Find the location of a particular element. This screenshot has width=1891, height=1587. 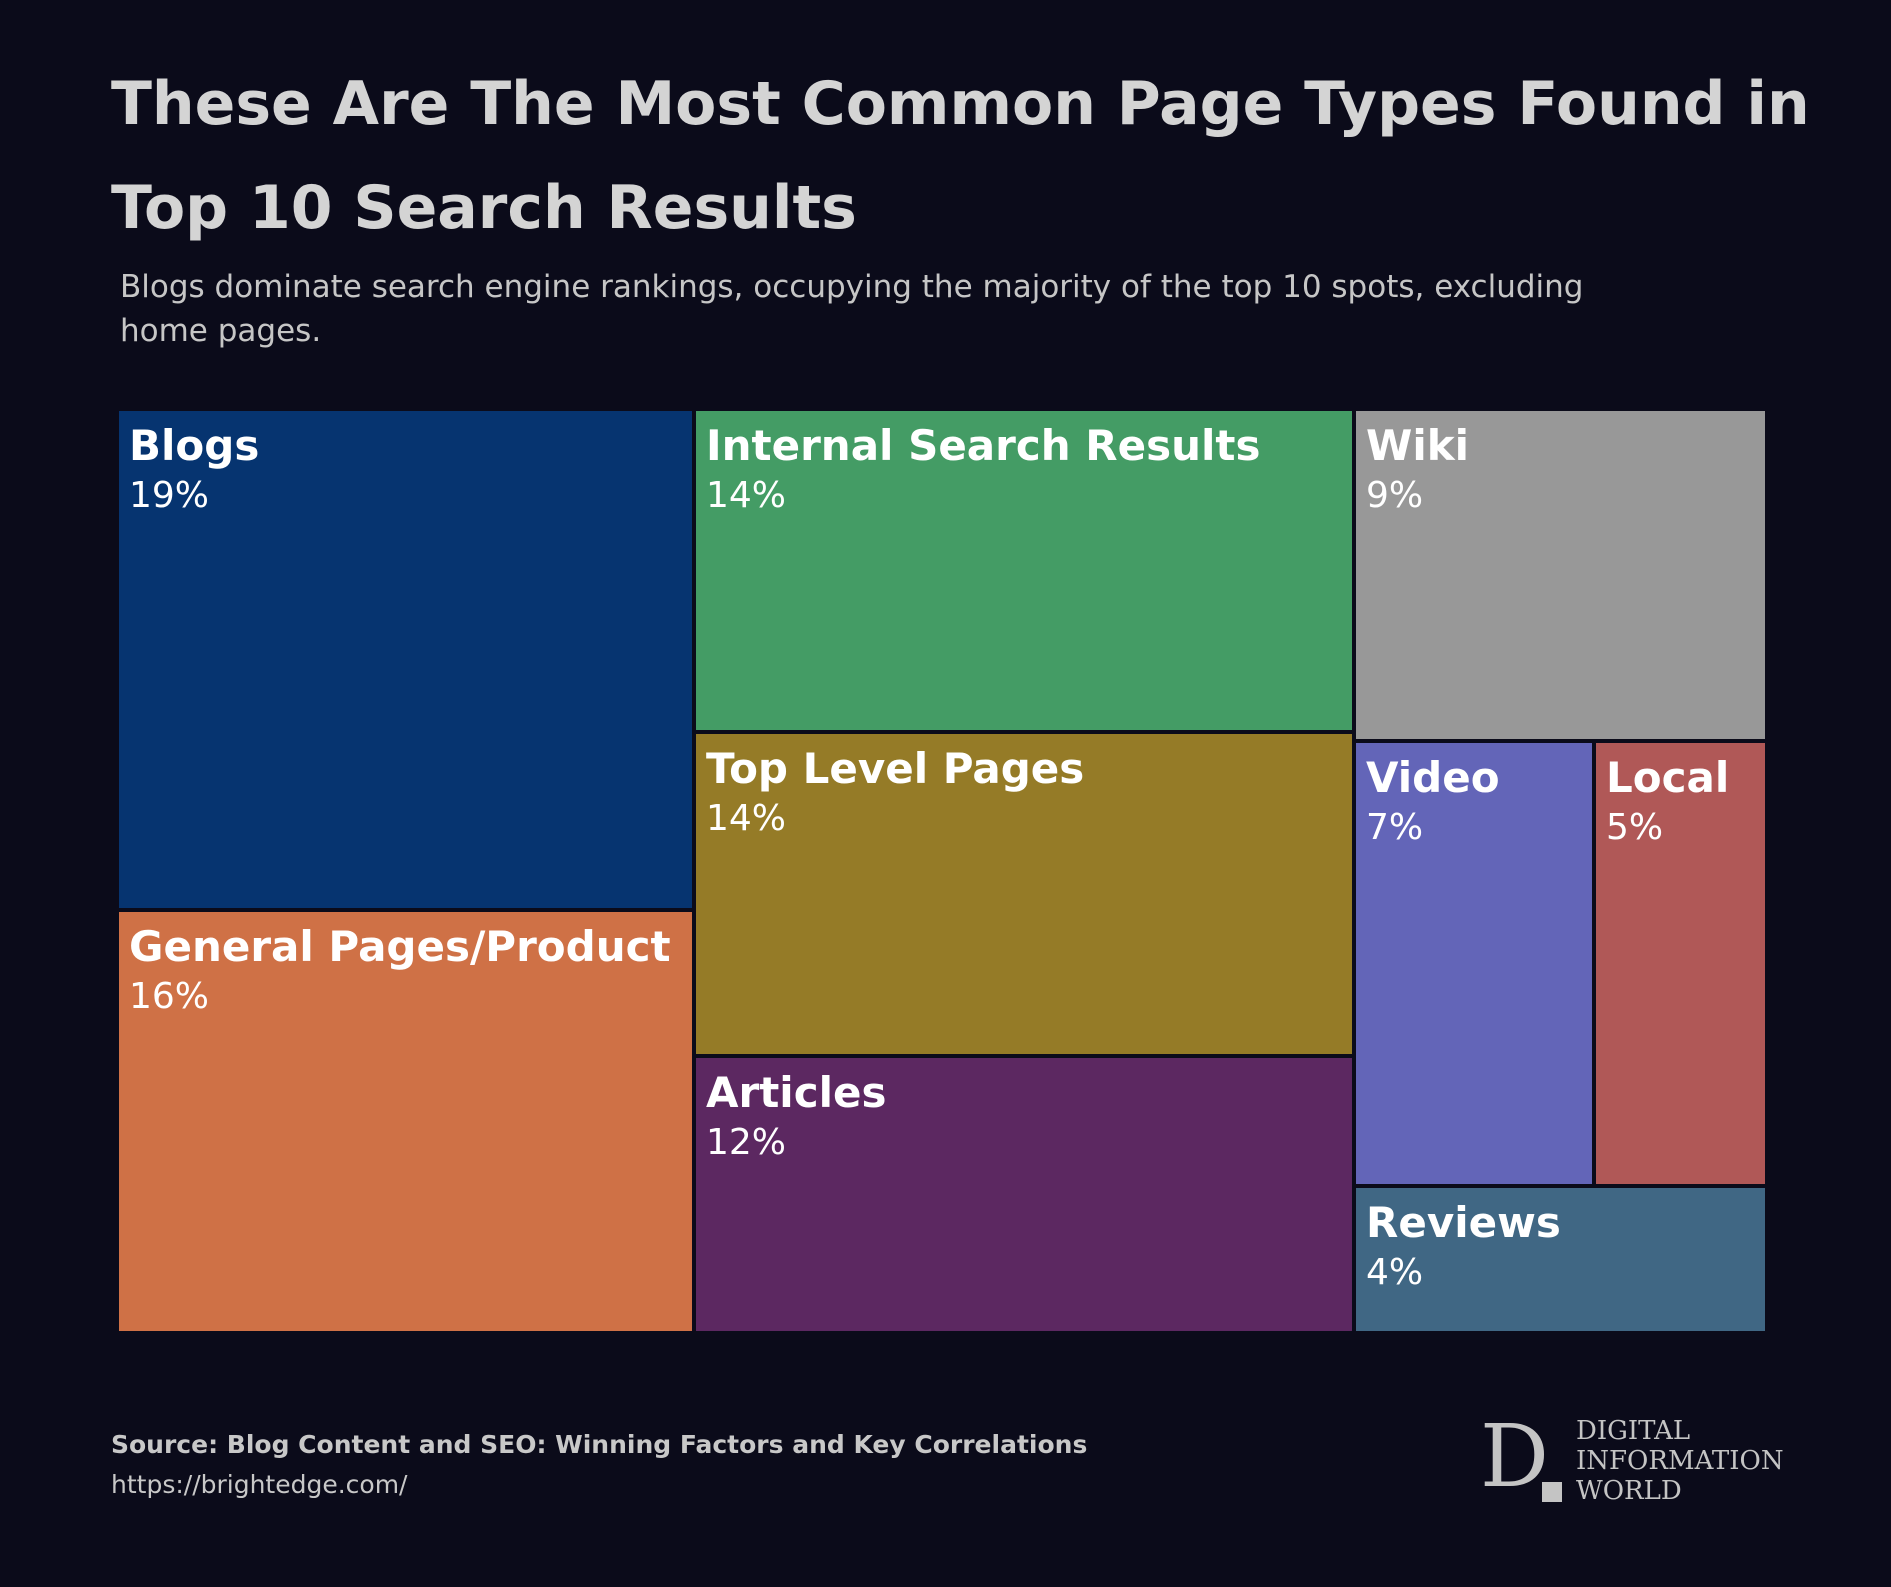

tile-label: Reviews is located at coordinates (1463, 1222).